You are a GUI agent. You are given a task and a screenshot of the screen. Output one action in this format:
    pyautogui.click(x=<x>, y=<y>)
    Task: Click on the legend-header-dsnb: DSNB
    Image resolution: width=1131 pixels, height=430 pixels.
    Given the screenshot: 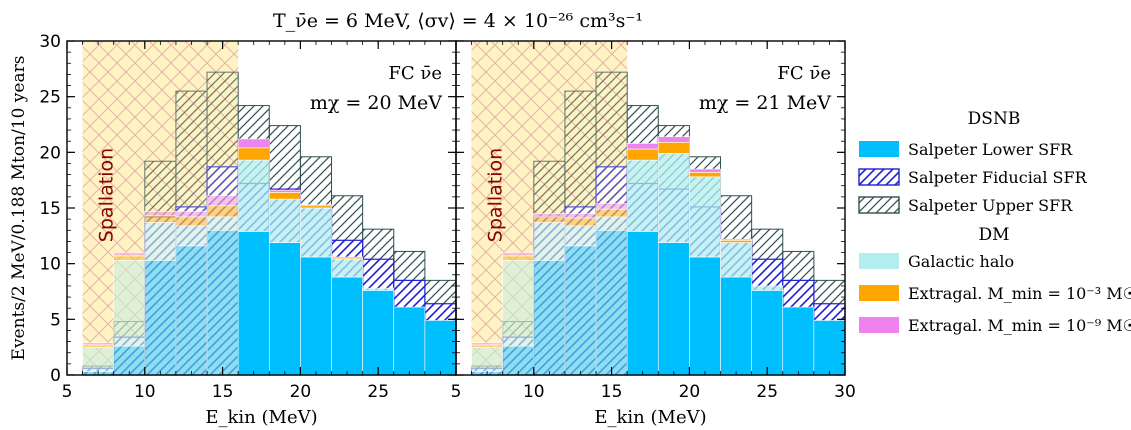 What is the action you would take?
    pyautogui.click(x=994, y=119)
    